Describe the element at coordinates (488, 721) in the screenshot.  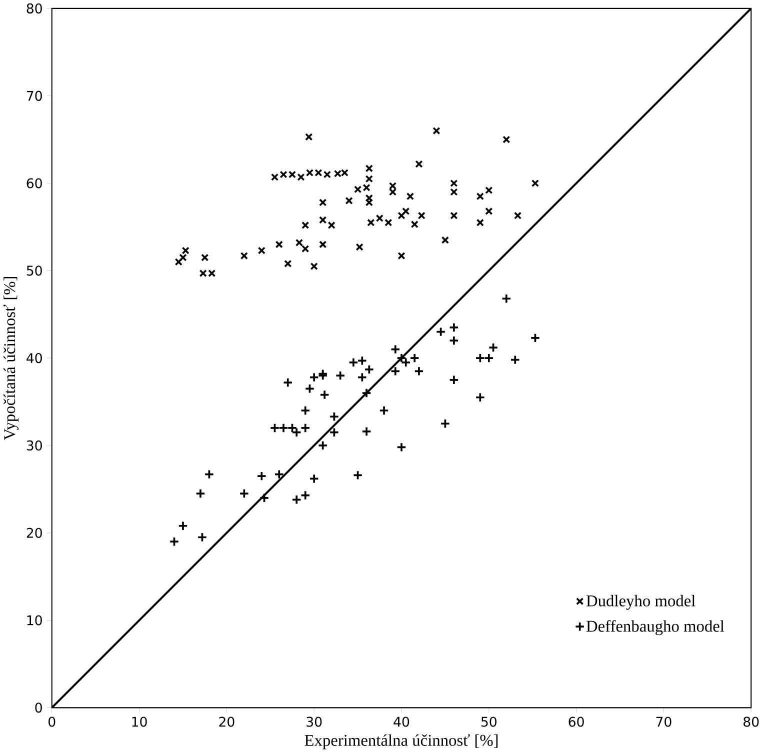
I see `x-tick-label: 50` at that location.